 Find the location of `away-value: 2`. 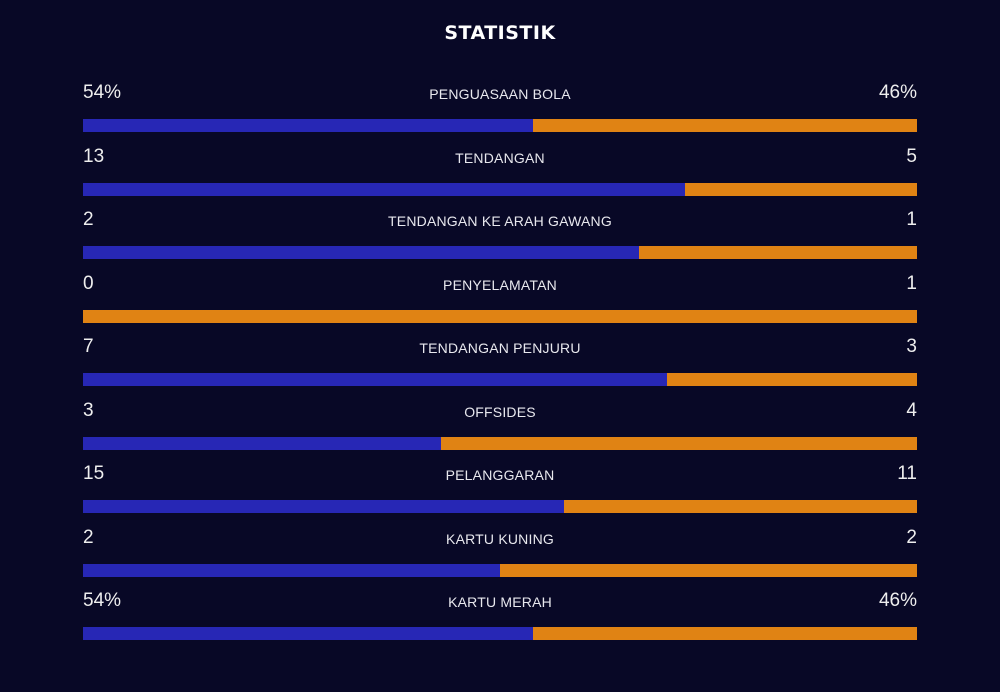

away-value: 2 is located at coordinates (911, 537).